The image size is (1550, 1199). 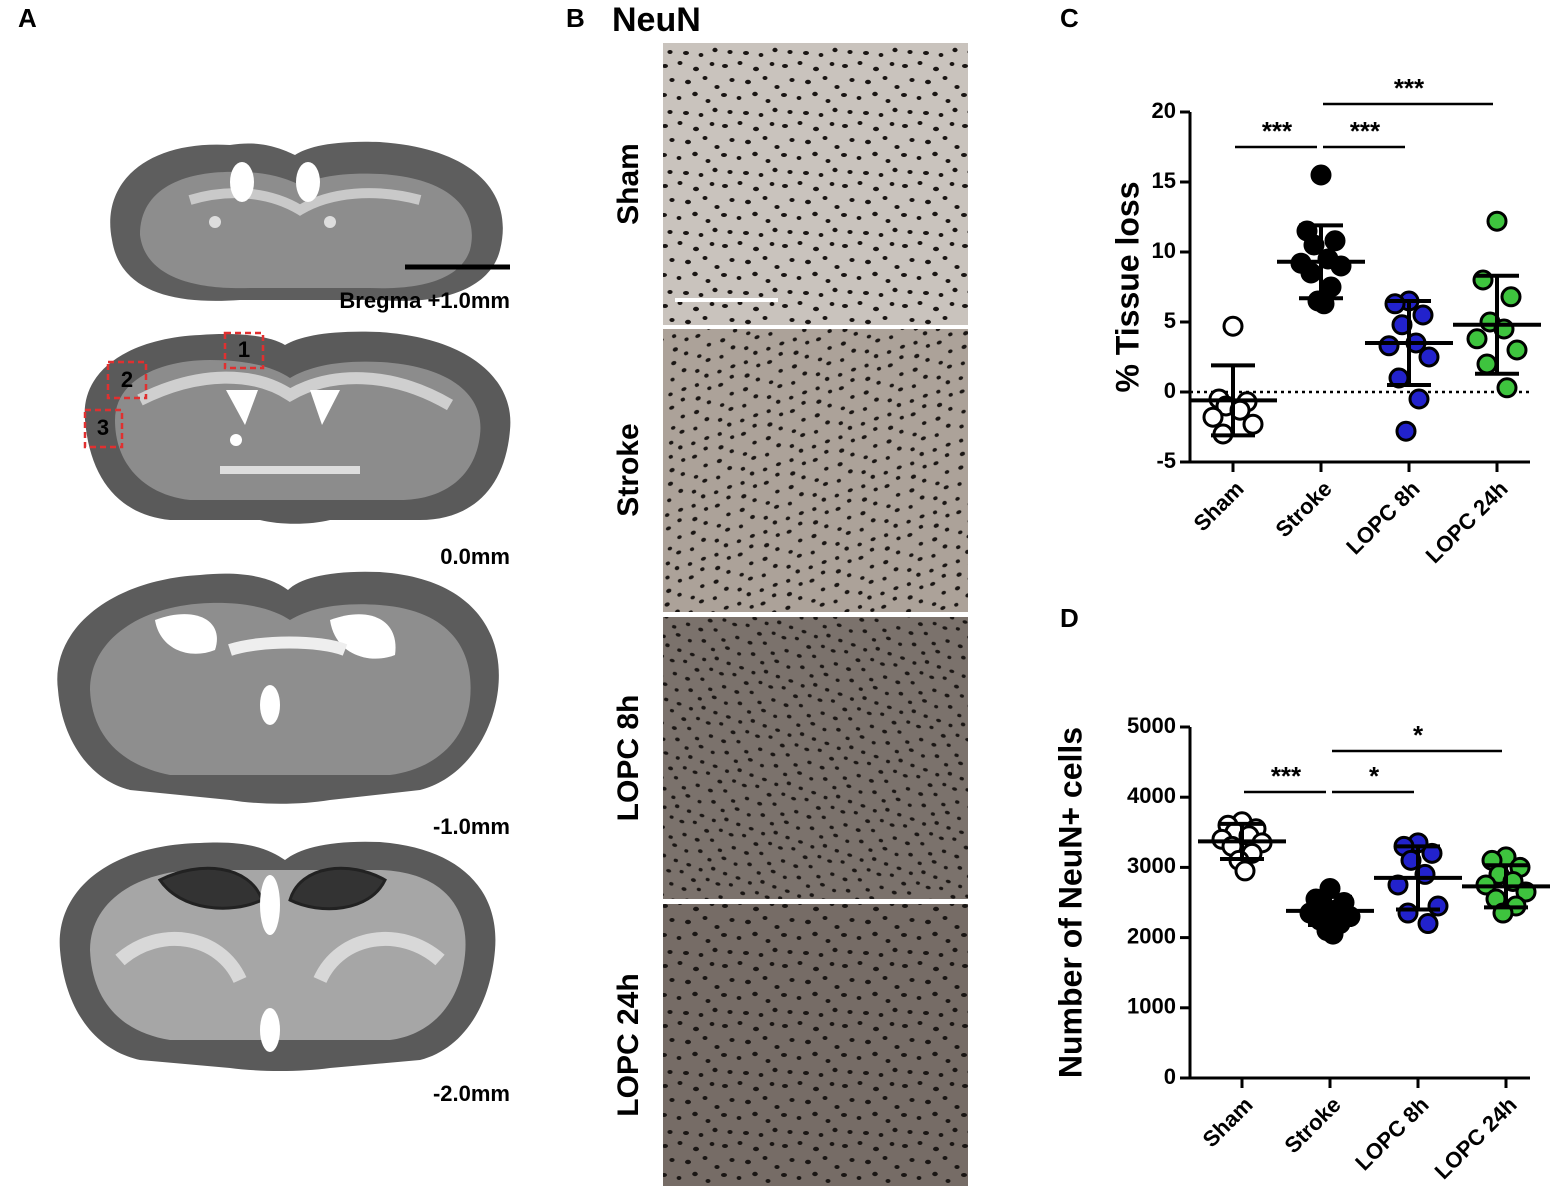 What do you see at coordinates (1069, 618) in the screenshot?
I see `panel-label: D` at bounding box center [1069, 618].